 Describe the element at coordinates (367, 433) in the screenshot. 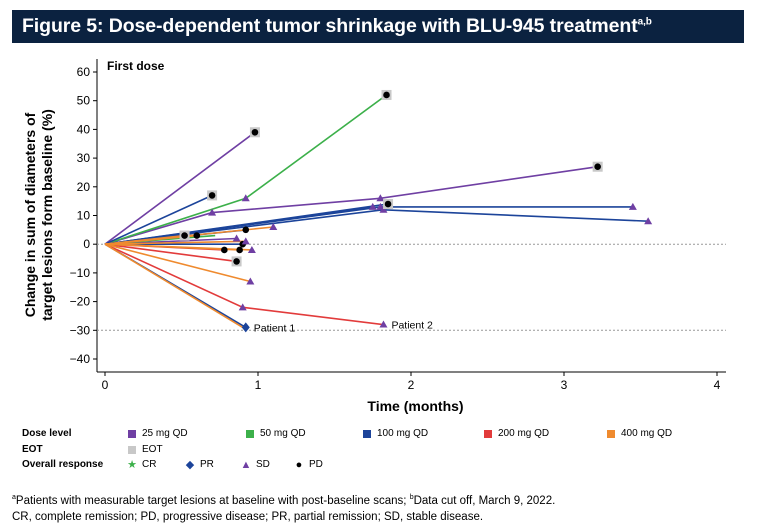

I see `legend-swatch-100mg` at that location.